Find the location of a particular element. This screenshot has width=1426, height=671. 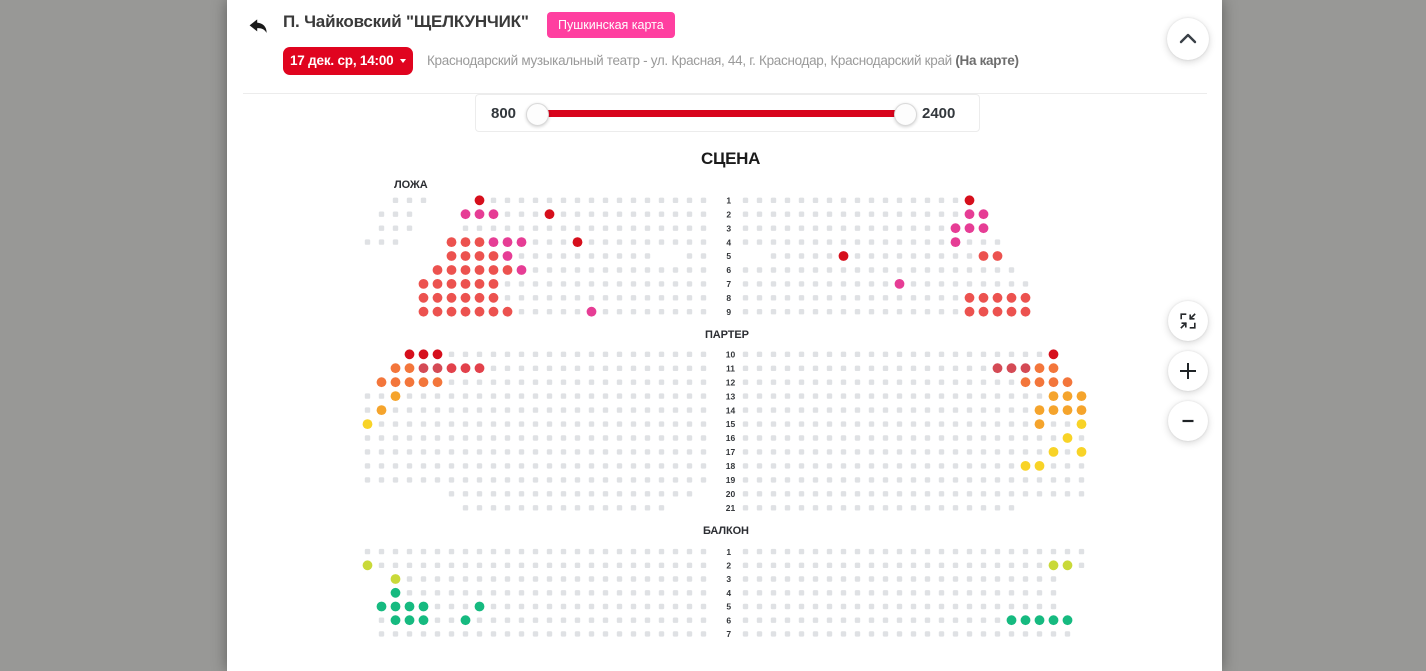

svg-text: 17 is located at coordinates (731, 452).